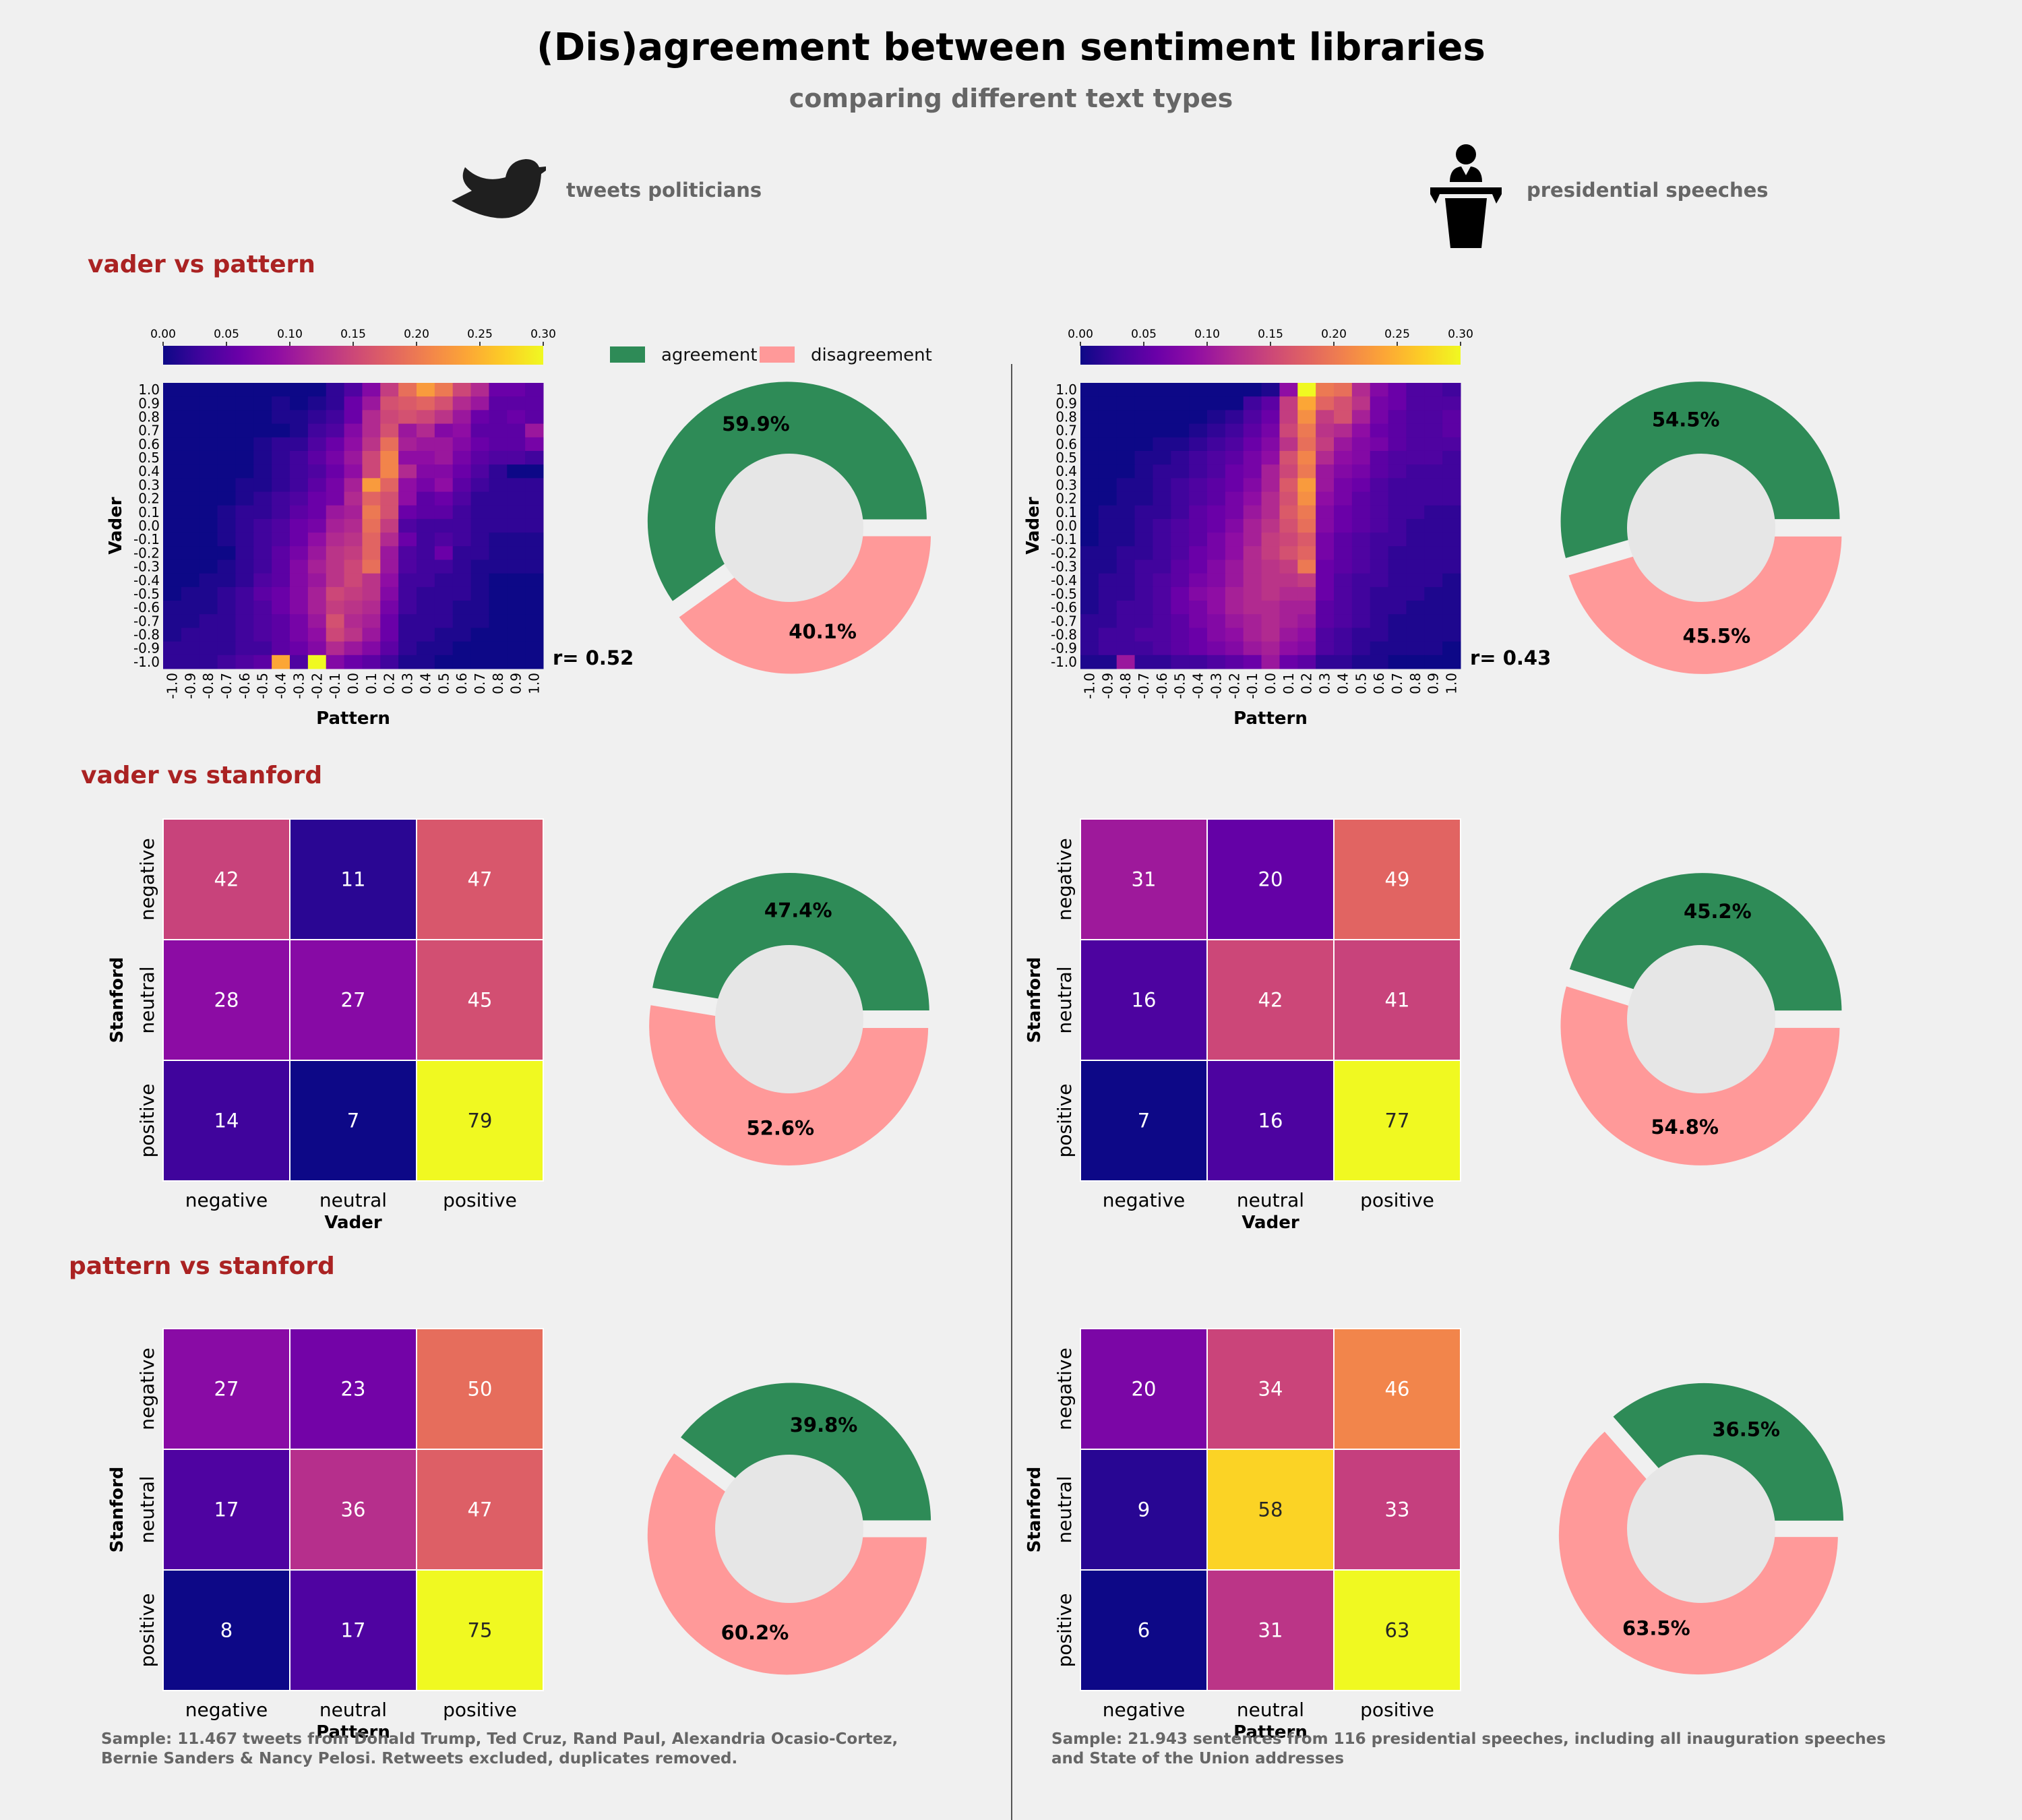  Describe the element at coordinates (481, 1630) in the screenshot. I see `tweets-pattern-stanford-heatmap-cell-value: 75` at that location.